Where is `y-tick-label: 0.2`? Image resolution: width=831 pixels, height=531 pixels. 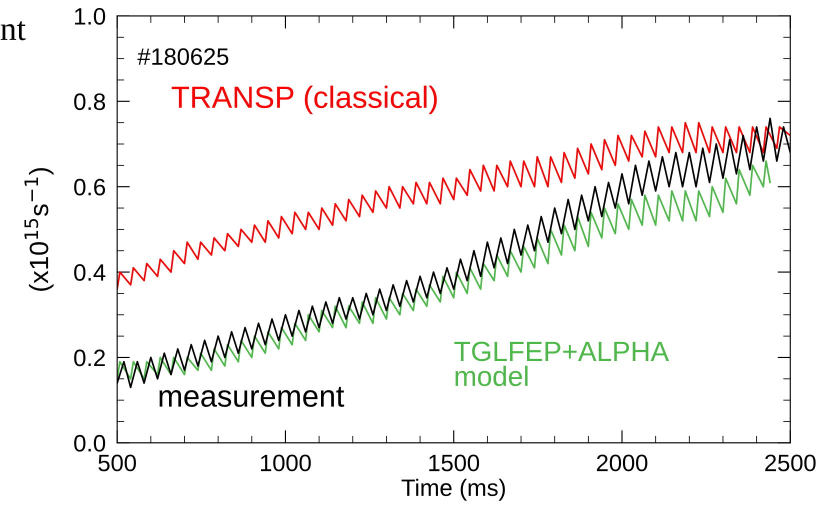
y-tick-label: 0.2 is located at coordinates (89, 358).